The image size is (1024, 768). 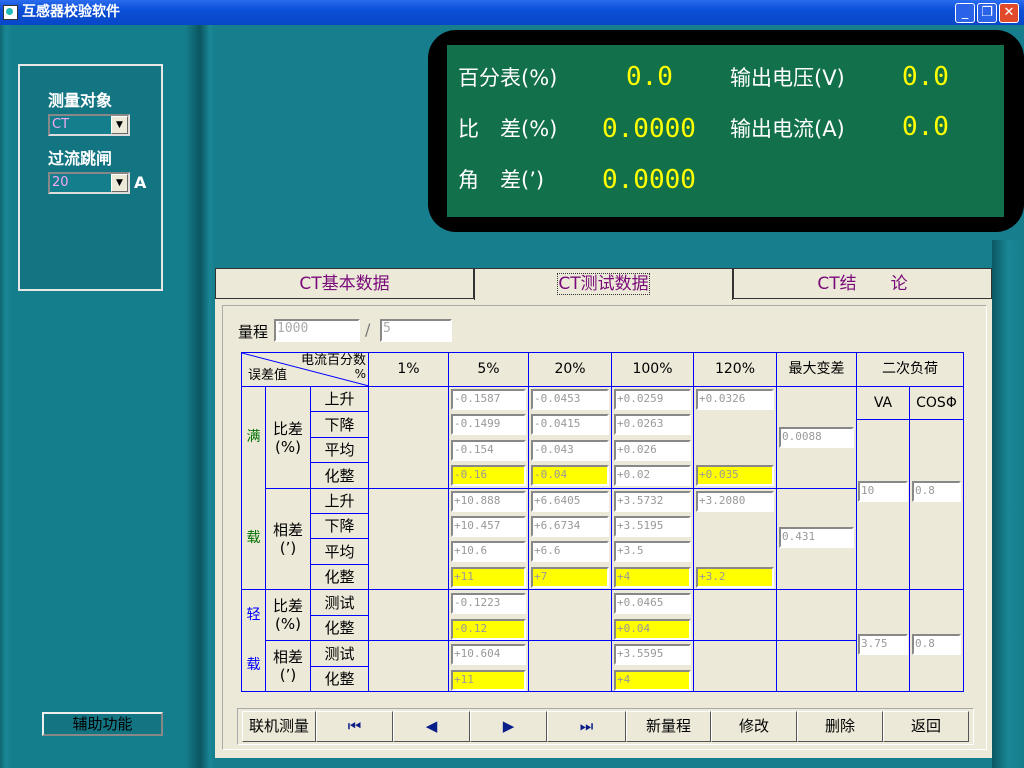 I want to click on title-bar: 互感器校验软件, so click(x=512, y=12).